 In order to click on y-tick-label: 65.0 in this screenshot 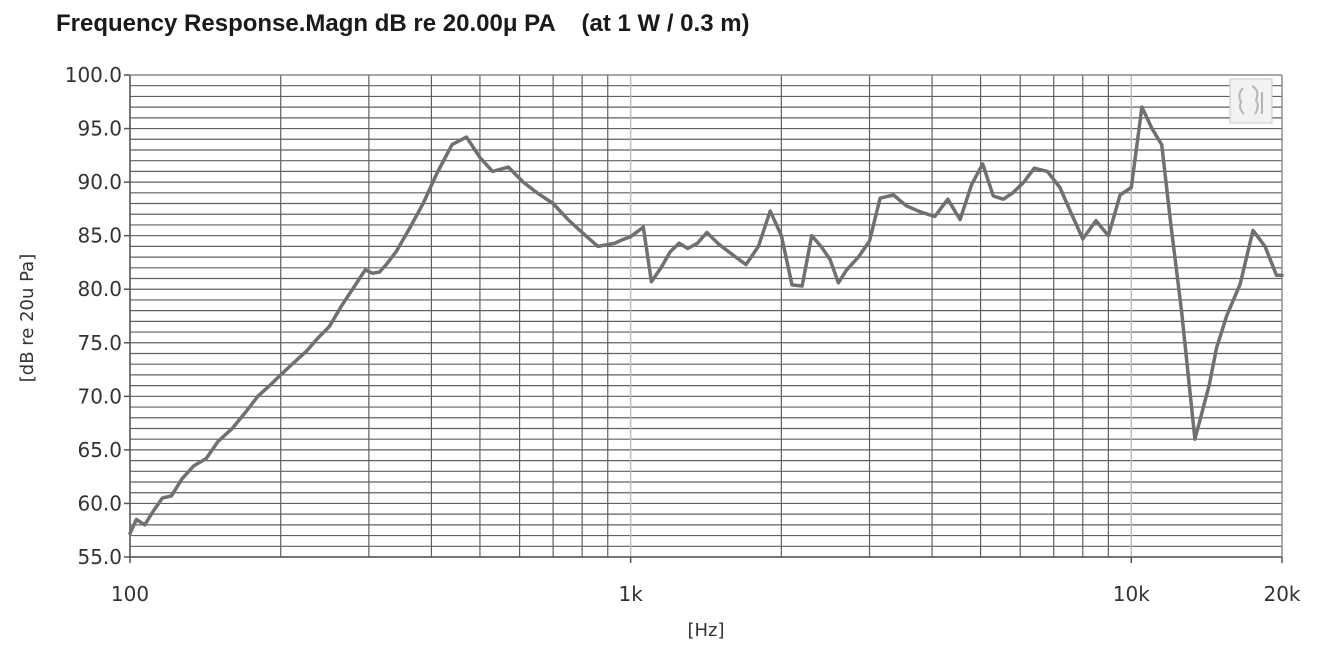, I will do `click(99, 450)`.